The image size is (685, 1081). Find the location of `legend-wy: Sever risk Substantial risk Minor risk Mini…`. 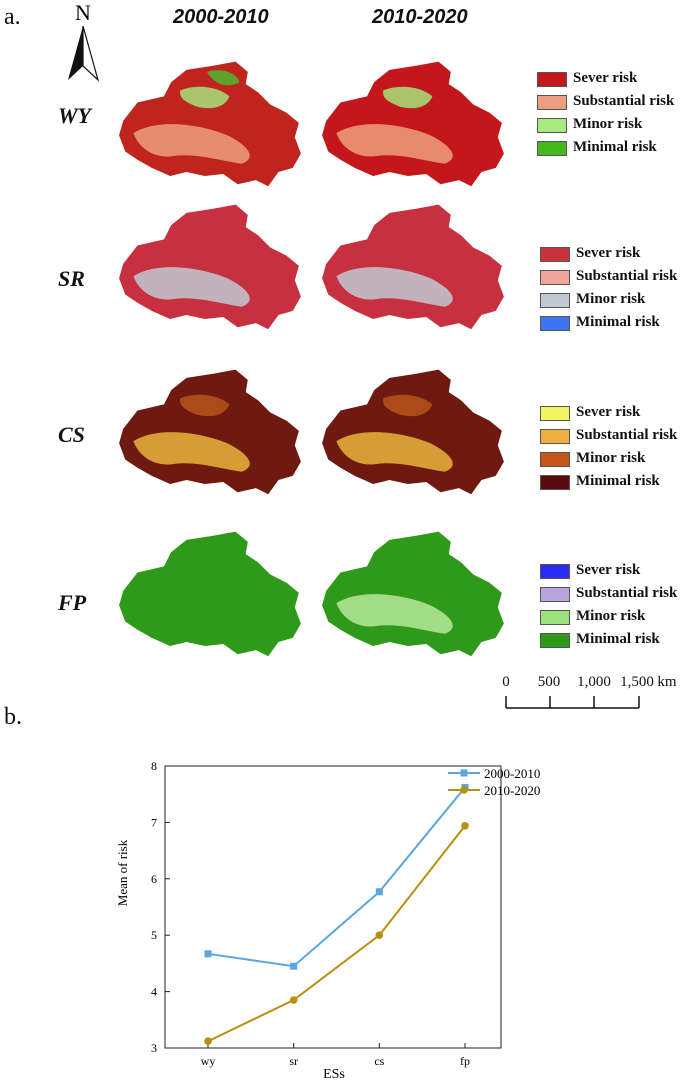

legend-wy: Sever risk Substantial risk Minor risk Mini… is located at coordinates (609, 118).